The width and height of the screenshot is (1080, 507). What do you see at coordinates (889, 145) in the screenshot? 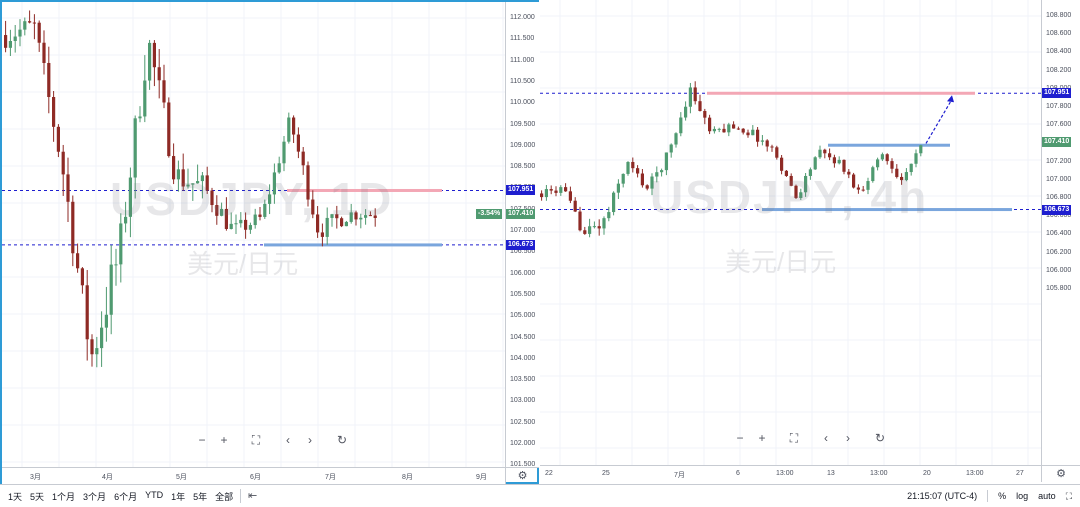
I see `breakout-level` at bounding box center [889, 145].